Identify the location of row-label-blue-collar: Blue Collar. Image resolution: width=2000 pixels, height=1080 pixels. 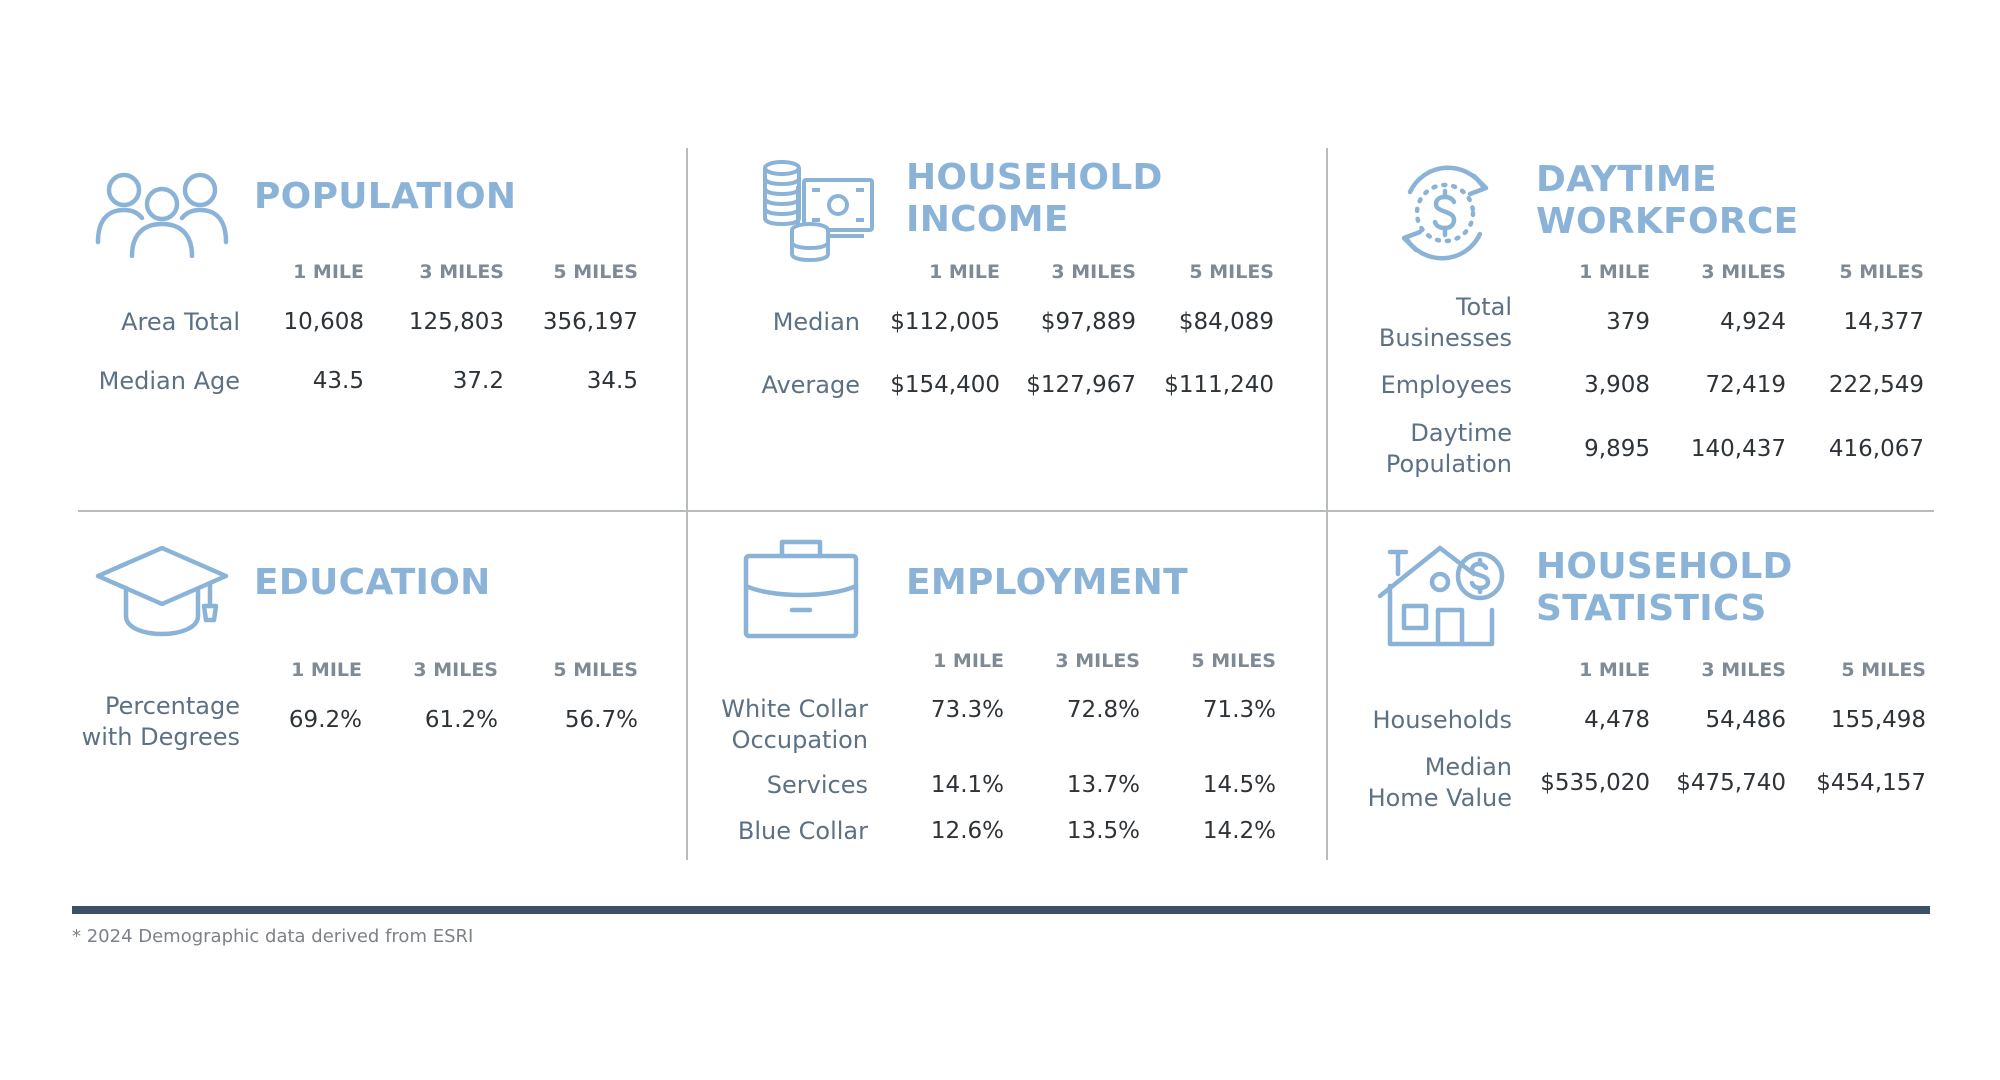
(802, 831).